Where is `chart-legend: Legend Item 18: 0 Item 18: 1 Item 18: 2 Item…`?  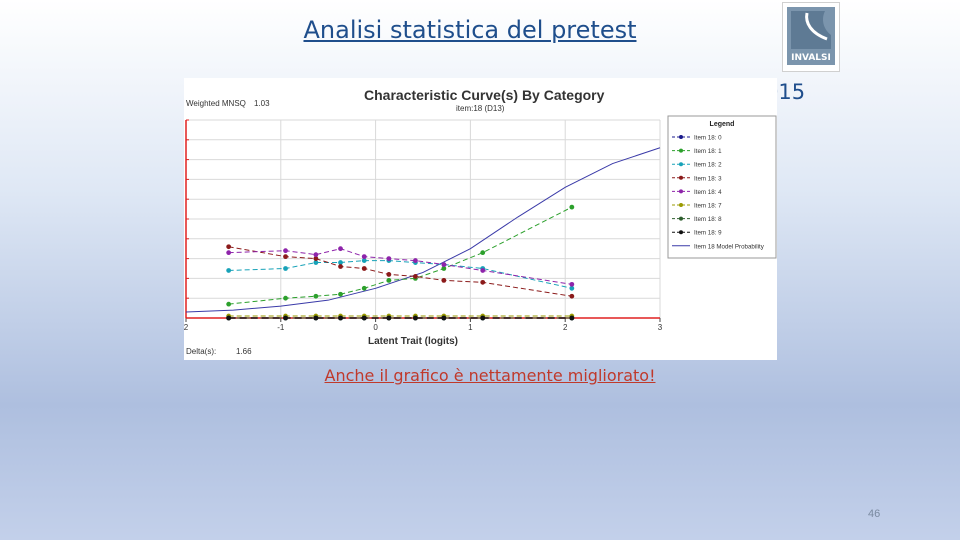
chart-legend: Legend Item 18: 0 Item 18: 1 Item 18: 2 Item… is located at coordinates (722, 187).